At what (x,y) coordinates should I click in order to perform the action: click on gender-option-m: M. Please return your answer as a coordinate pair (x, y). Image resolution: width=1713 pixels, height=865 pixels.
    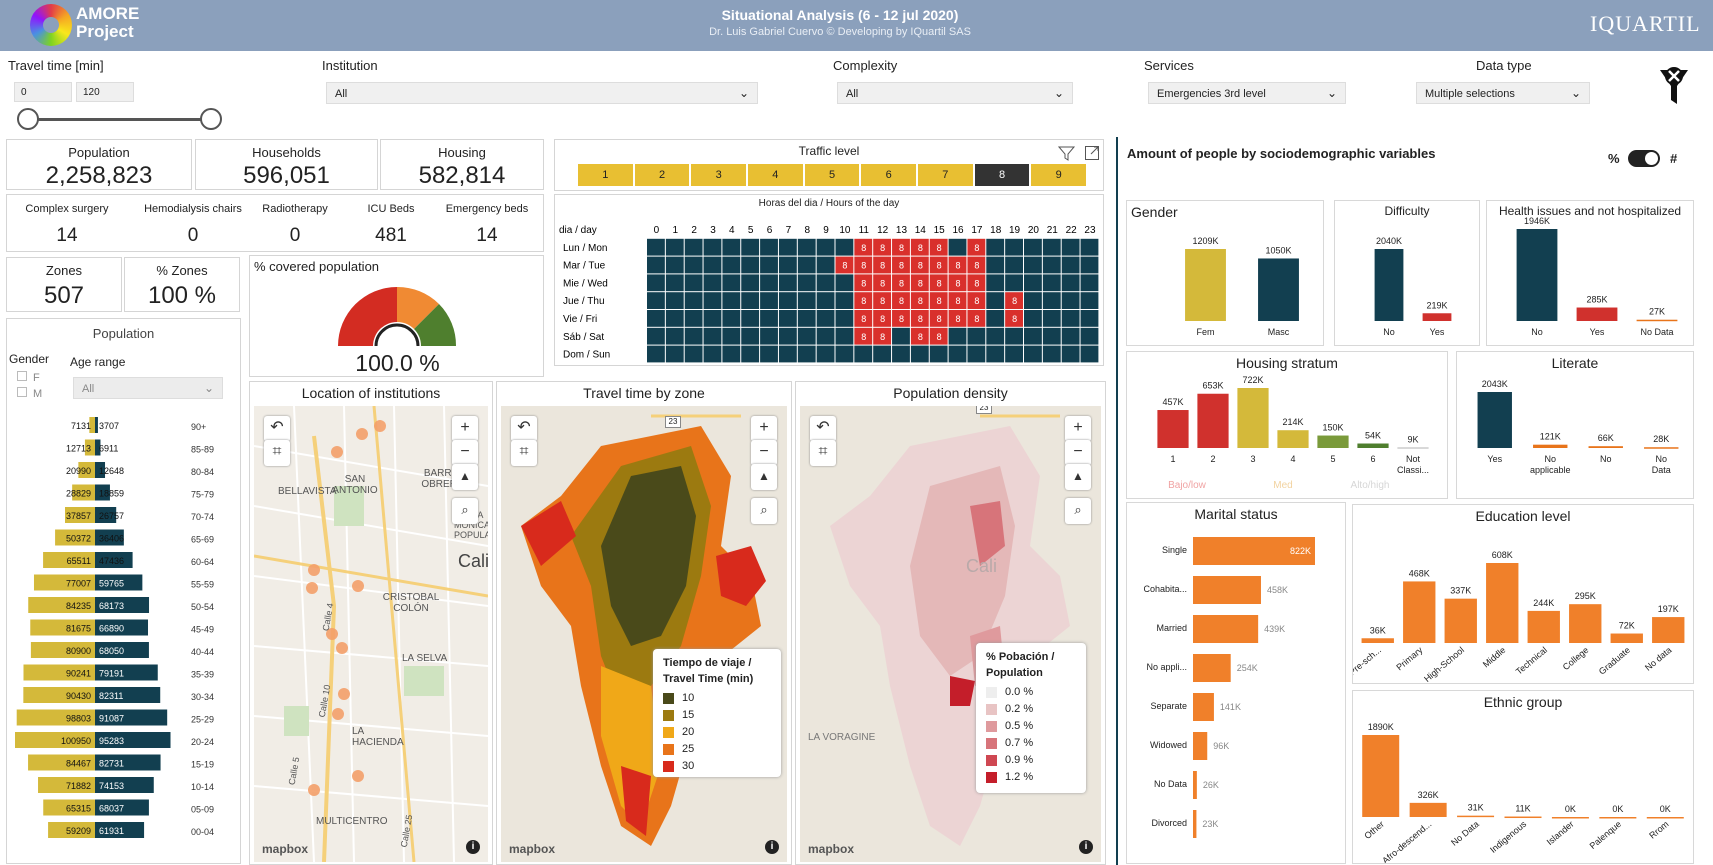
    Looking at the image, I should click on (29, 393).